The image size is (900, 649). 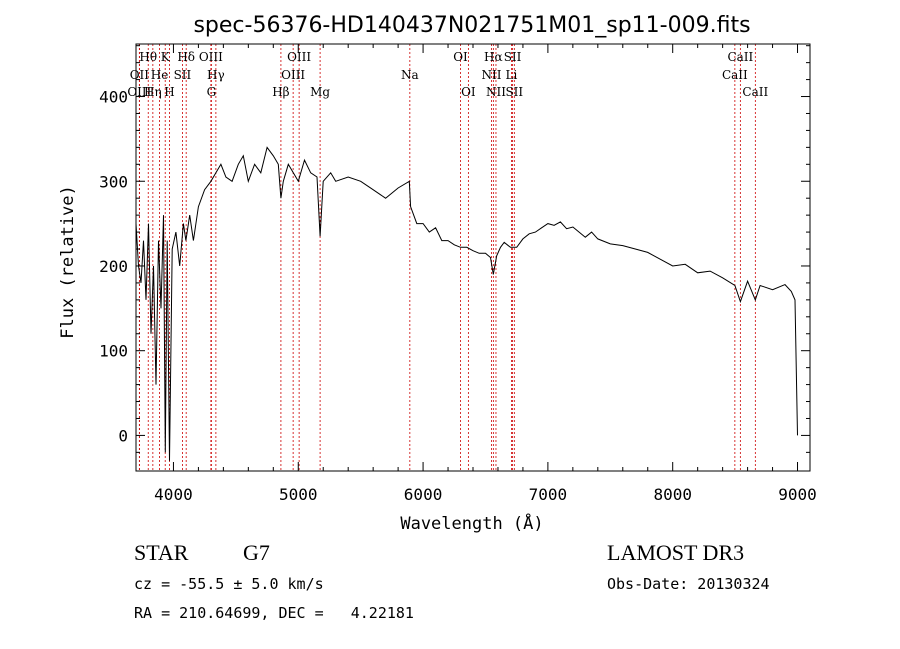 What do you see at coordinates (471, 523) in the screenshot?
I see `x-axis-label: Wavelength (Å)` at bounding box center [471, 523].